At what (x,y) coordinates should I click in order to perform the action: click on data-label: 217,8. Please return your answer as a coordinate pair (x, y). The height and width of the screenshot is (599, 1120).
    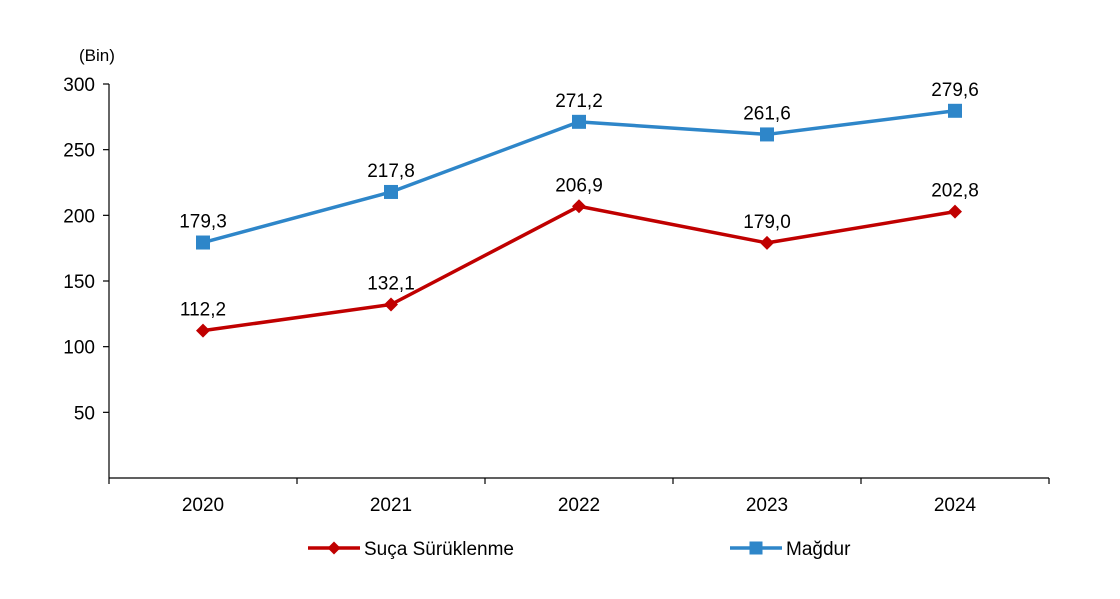
    Looking at the image, I should click on (391, 171).